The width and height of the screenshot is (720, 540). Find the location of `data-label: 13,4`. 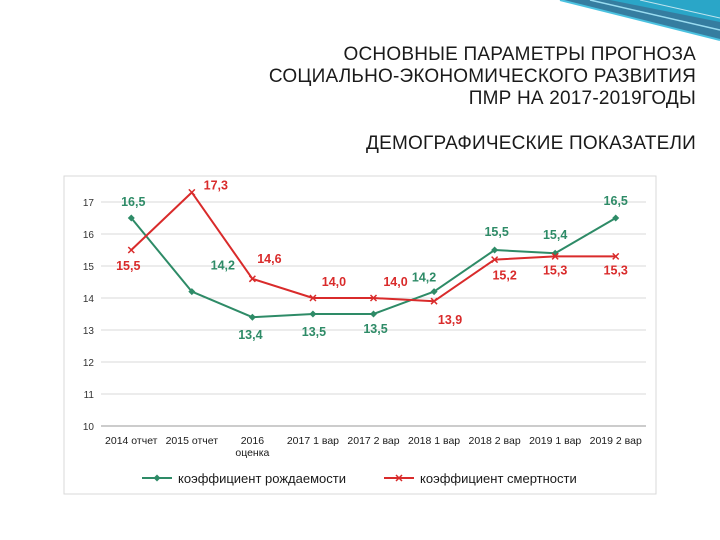

data-label: 13,4 is located at coordinates (250, 335).